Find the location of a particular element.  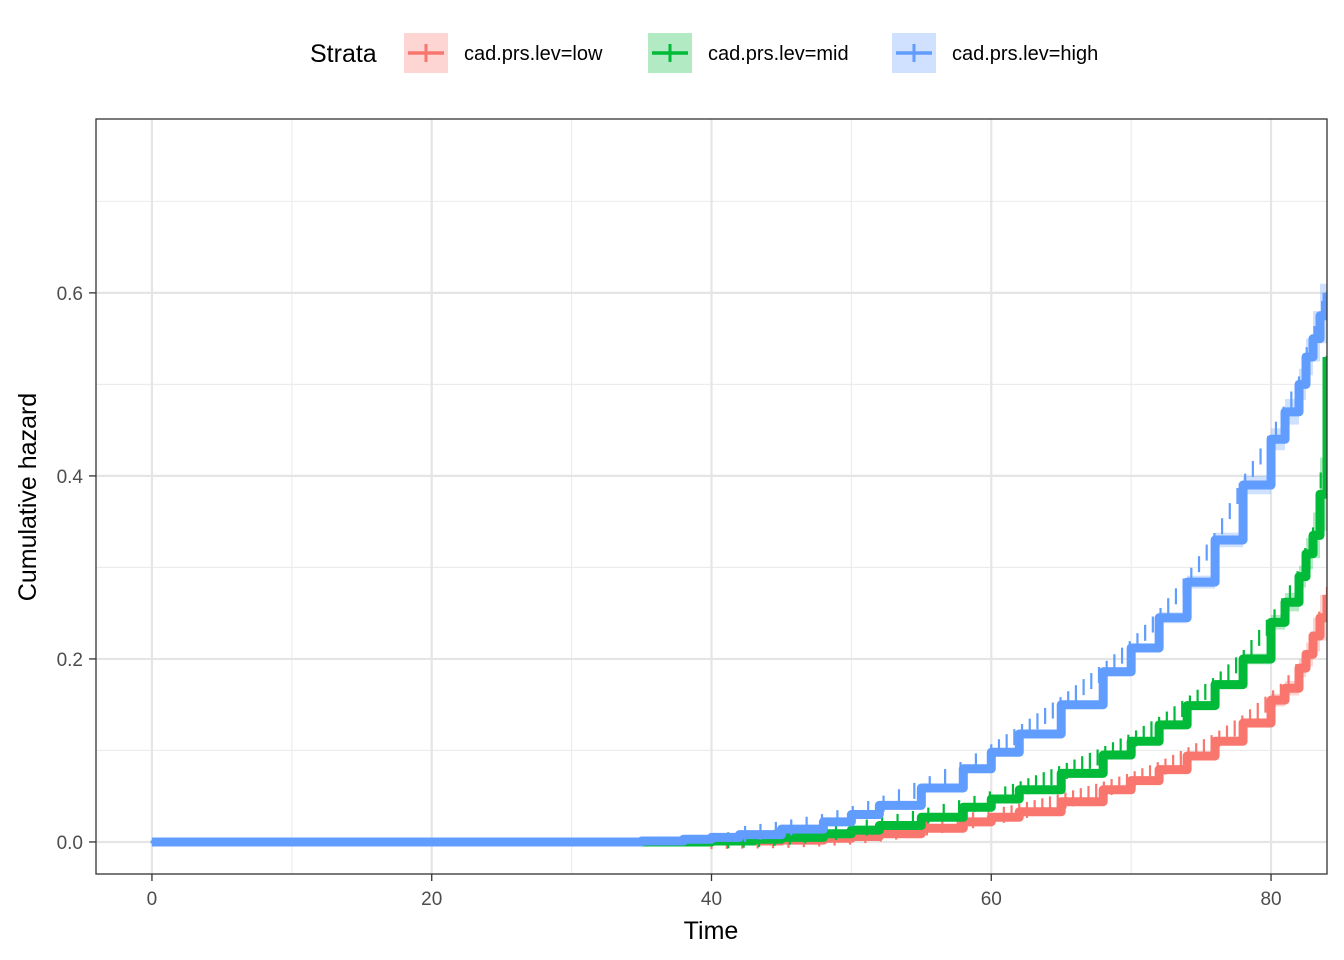

legend-item: cad.prs.lev=low is located at coordinates (503, 53).